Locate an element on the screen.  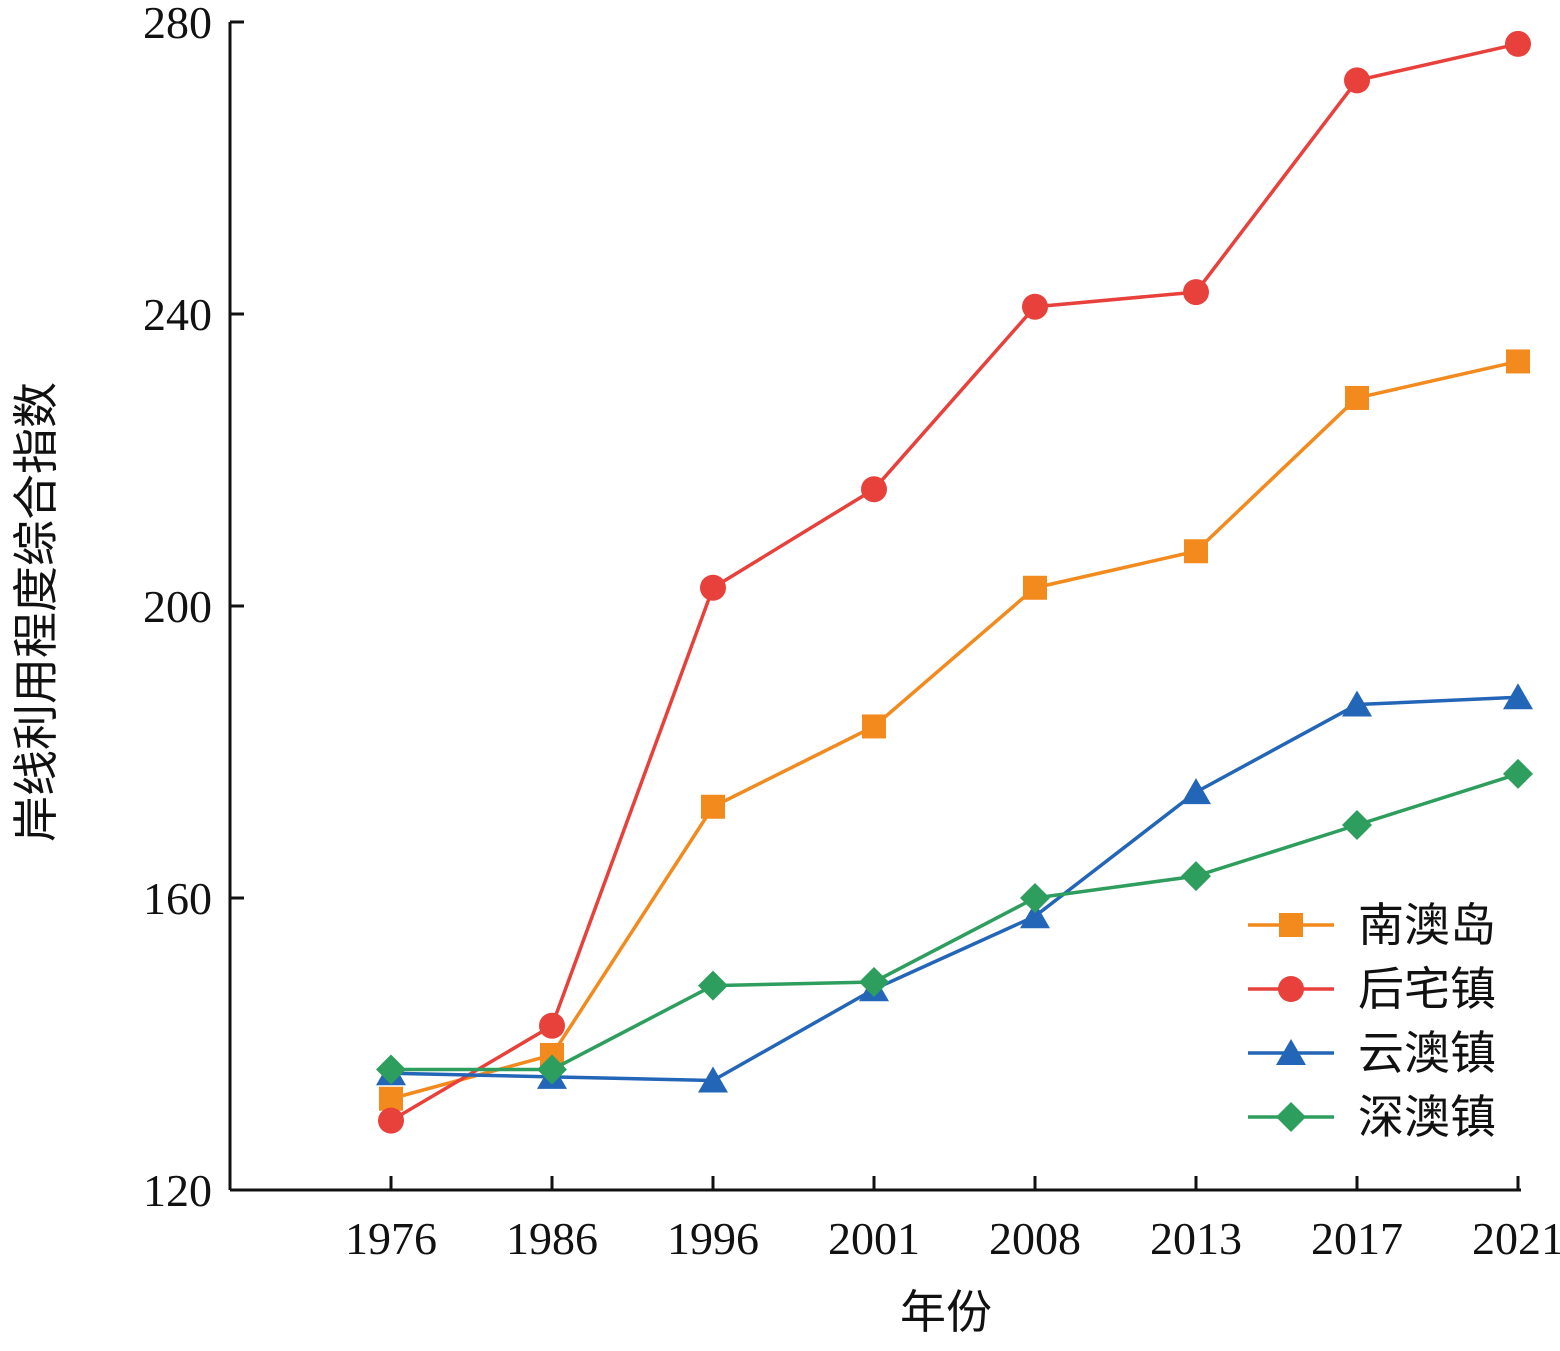
legend-item: 深澳镇 is located at coordinates (1372, 1117).